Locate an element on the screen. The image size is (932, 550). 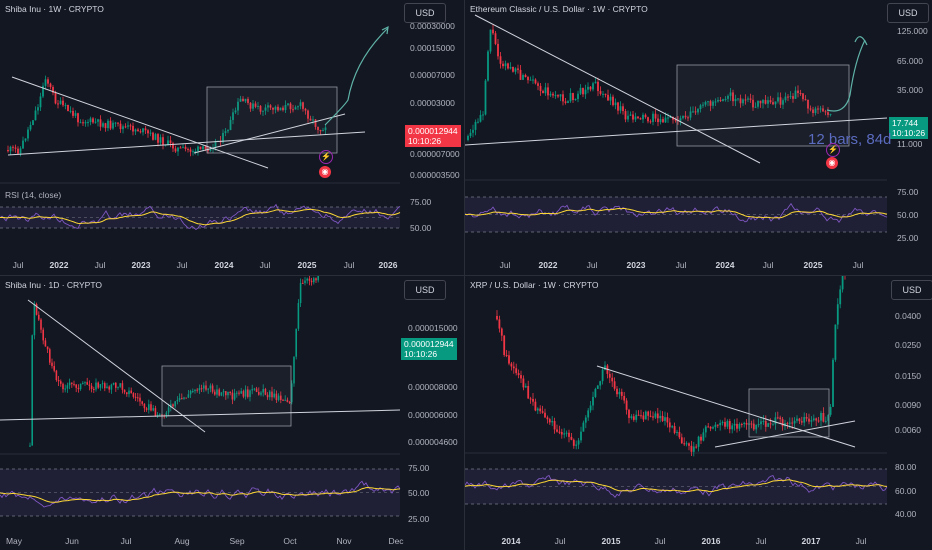
time-tick: Sep is located at coordinates (237, 541).